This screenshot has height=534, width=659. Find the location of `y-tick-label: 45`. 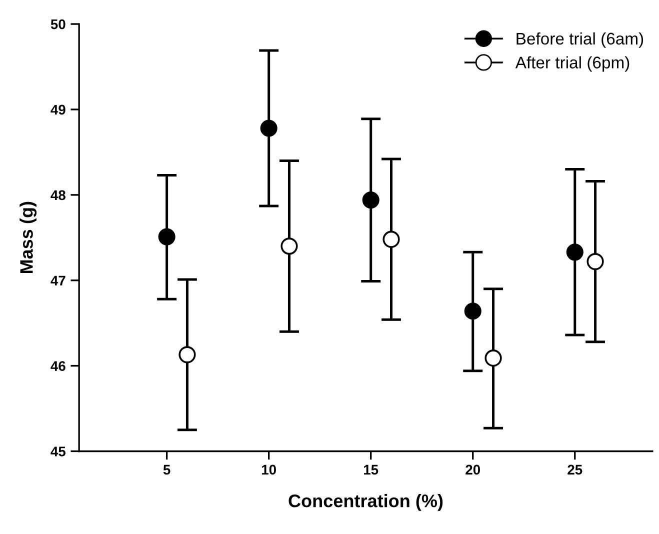

y-tick-label: 45 is located at coordinates (58, 451).